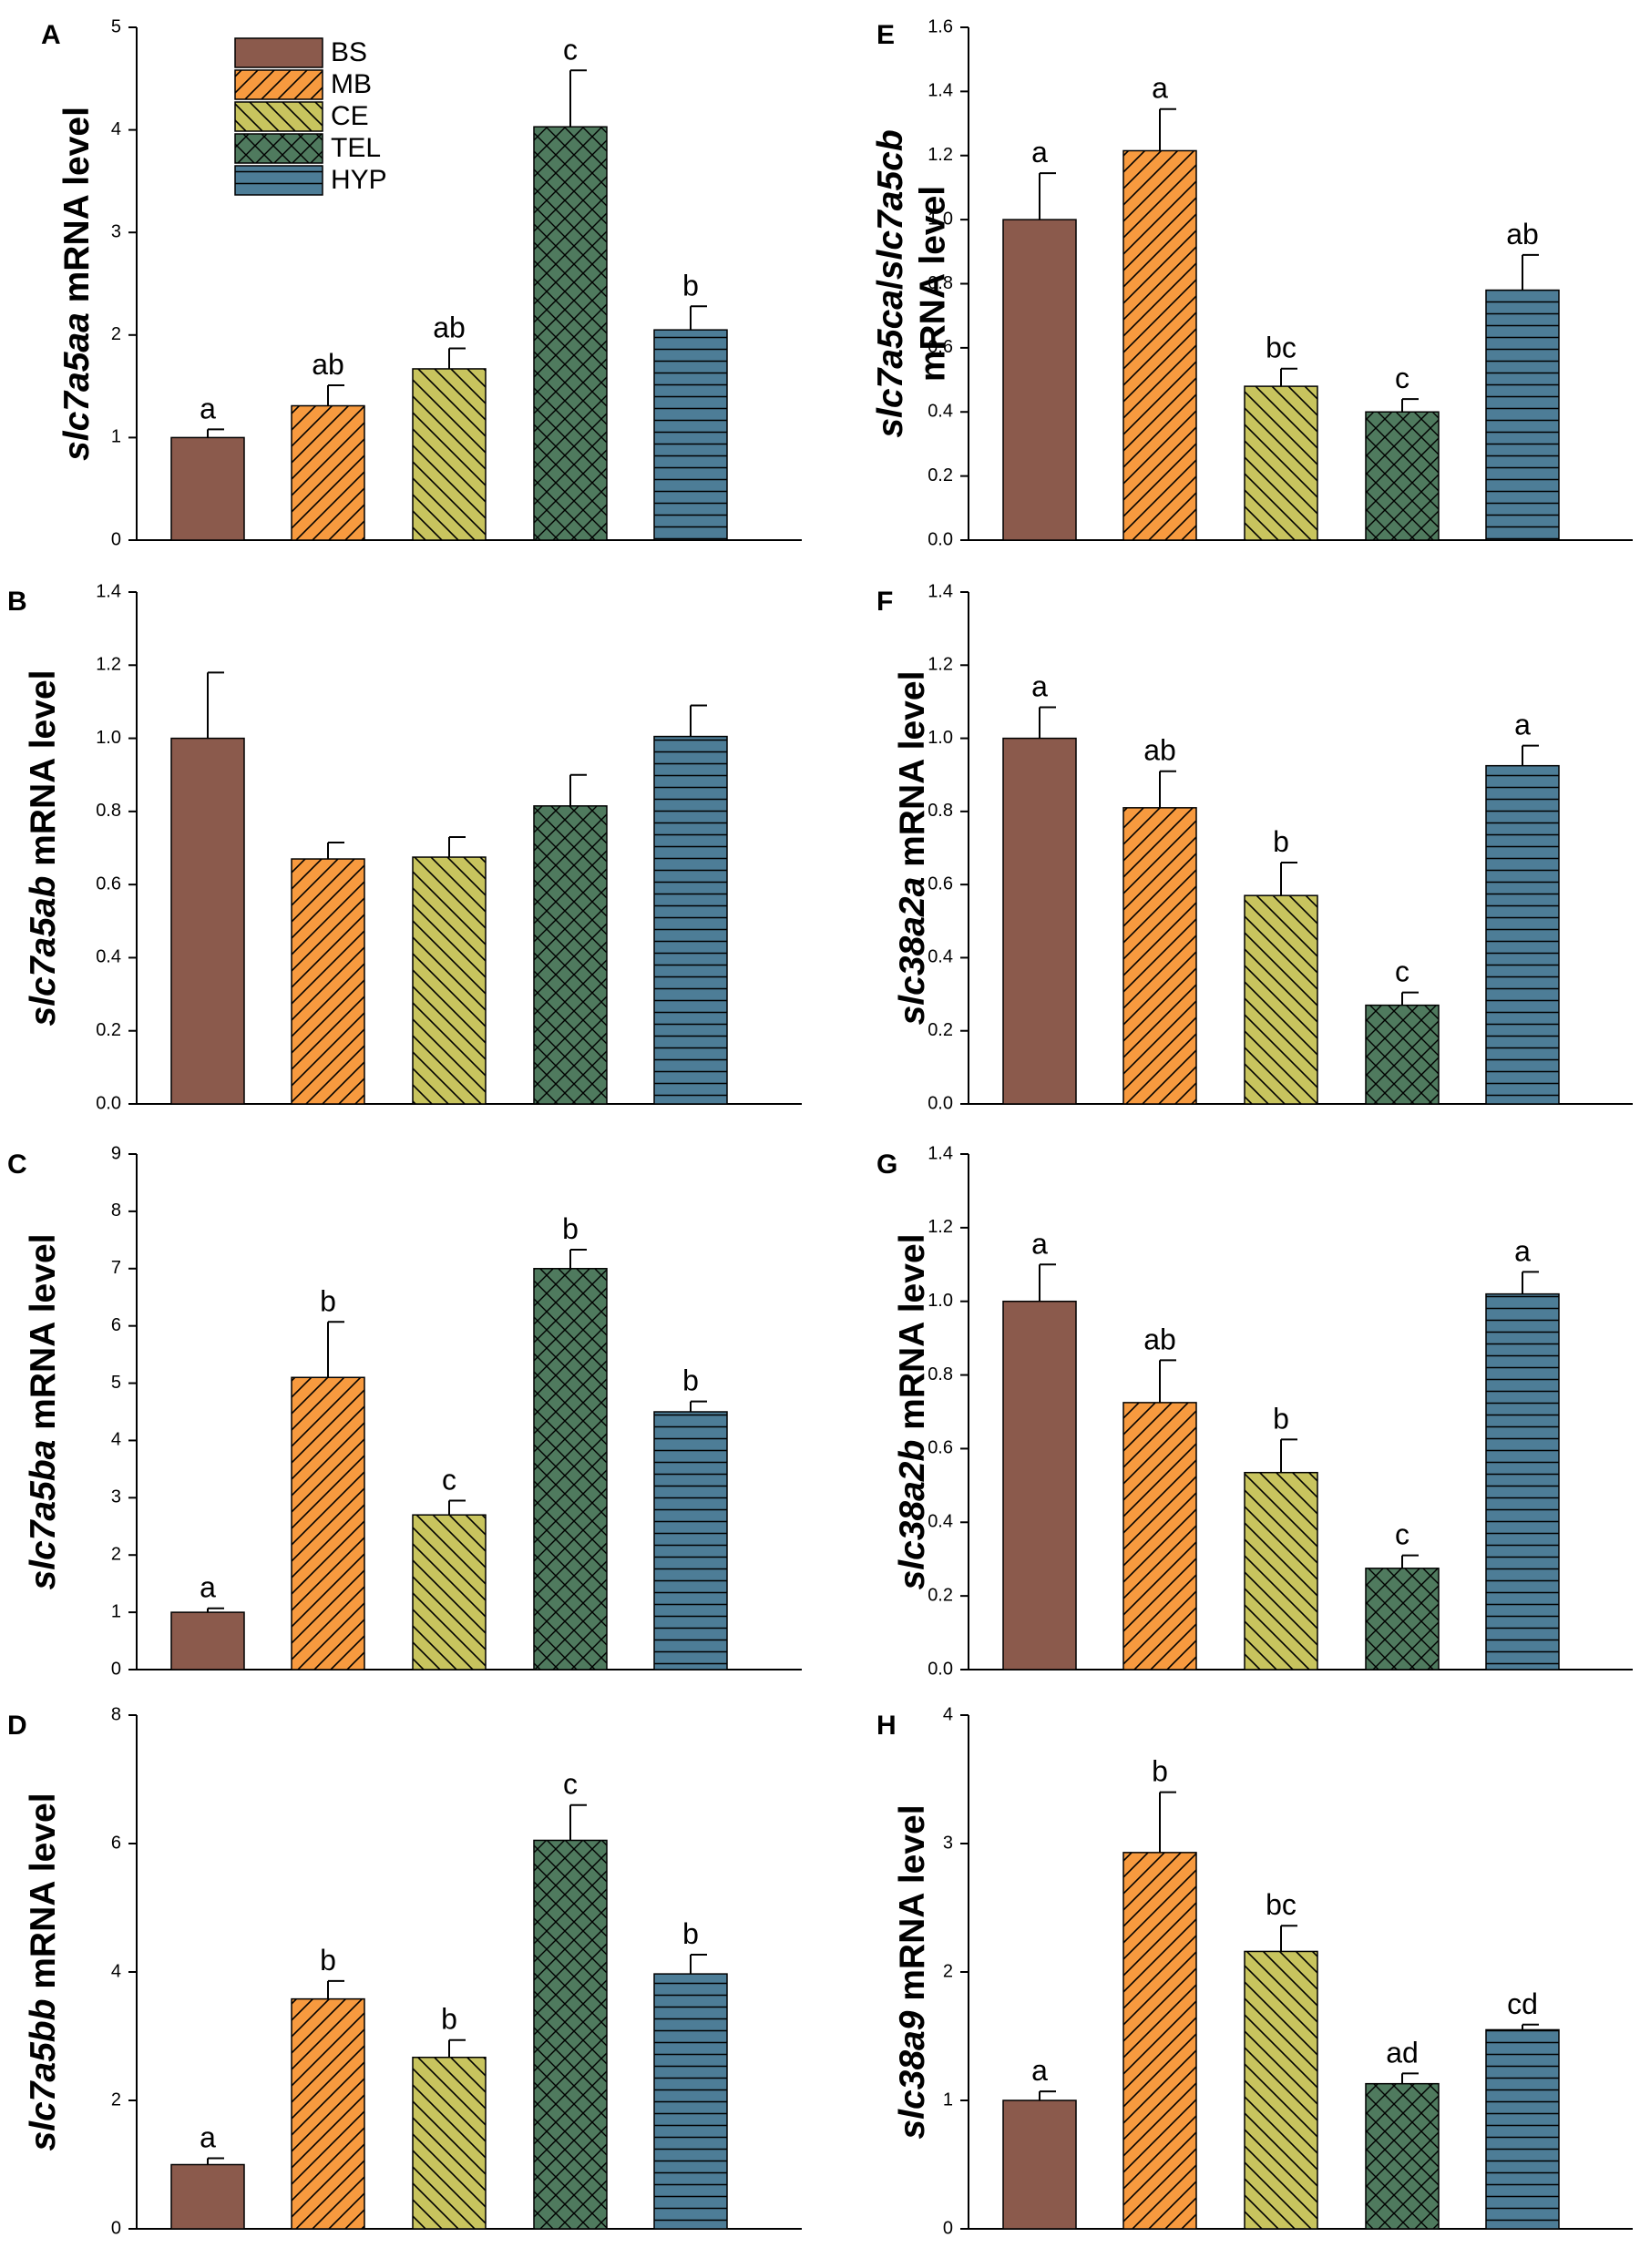  Describe the element at coordinates (349, 52) in the screenshot. I see `legend-label-bs: BS` at that location.